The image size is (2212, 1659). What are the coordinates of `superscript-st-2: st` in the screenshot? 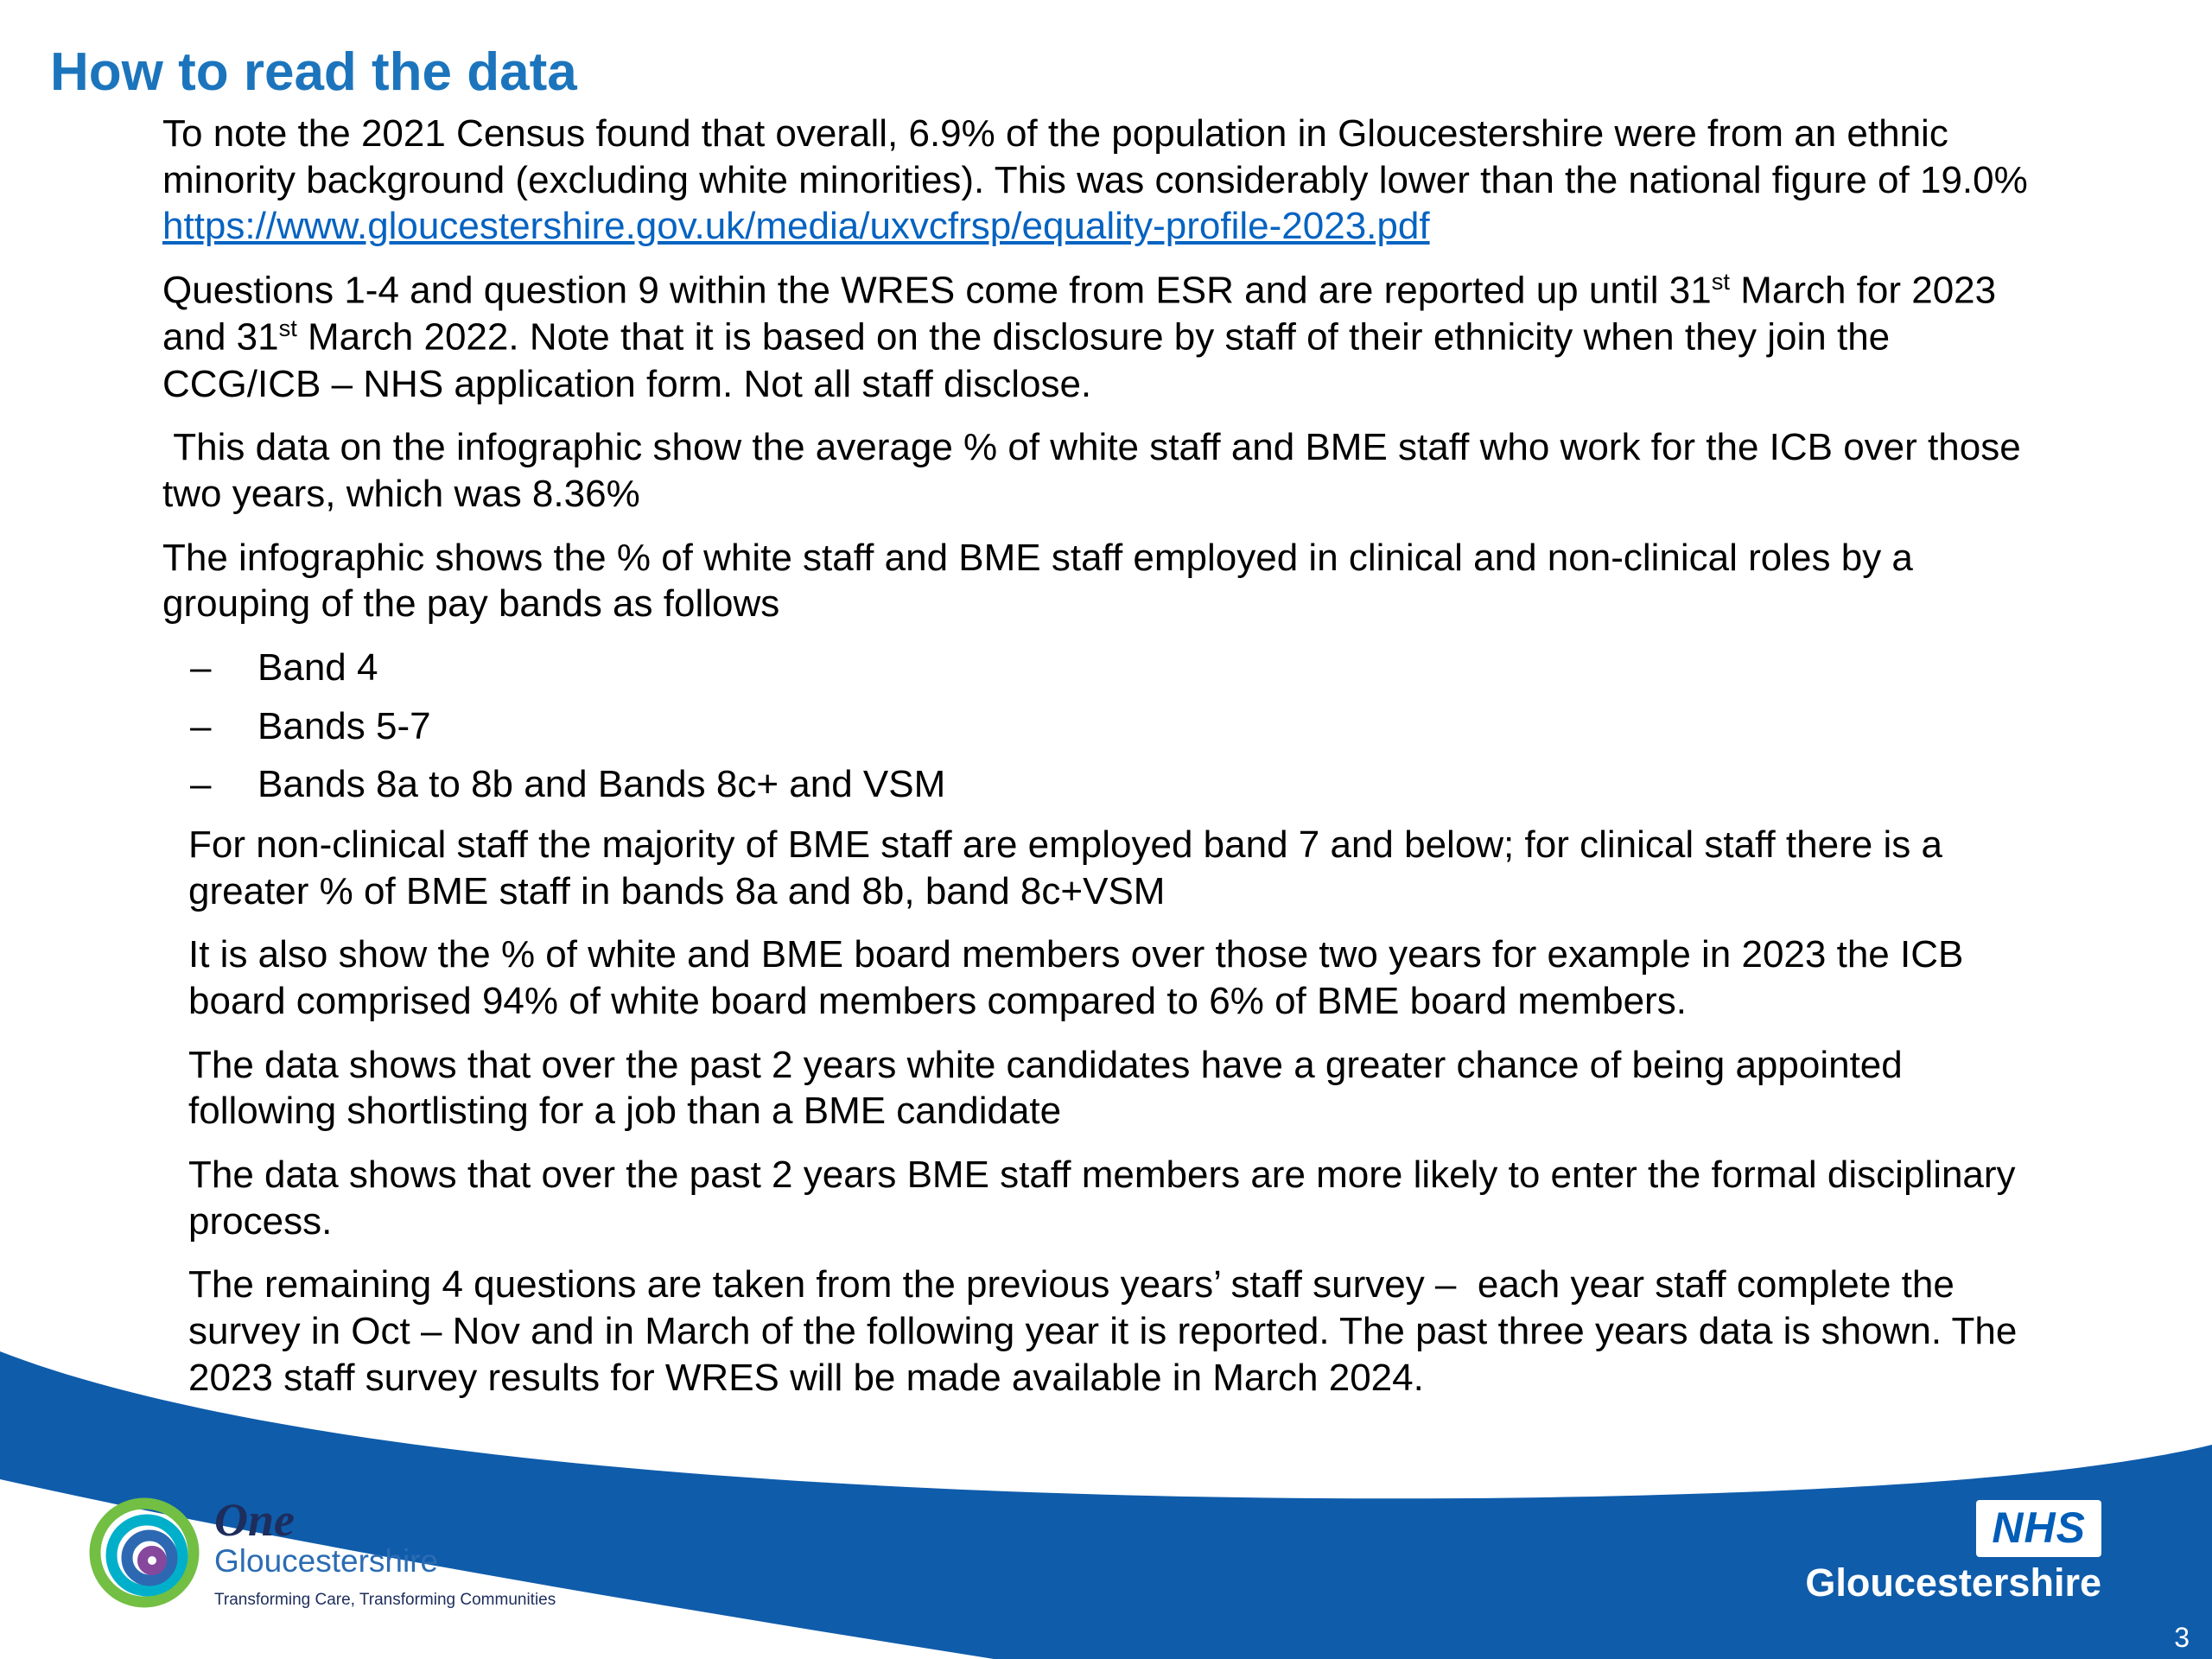 It's located at (287, 328).